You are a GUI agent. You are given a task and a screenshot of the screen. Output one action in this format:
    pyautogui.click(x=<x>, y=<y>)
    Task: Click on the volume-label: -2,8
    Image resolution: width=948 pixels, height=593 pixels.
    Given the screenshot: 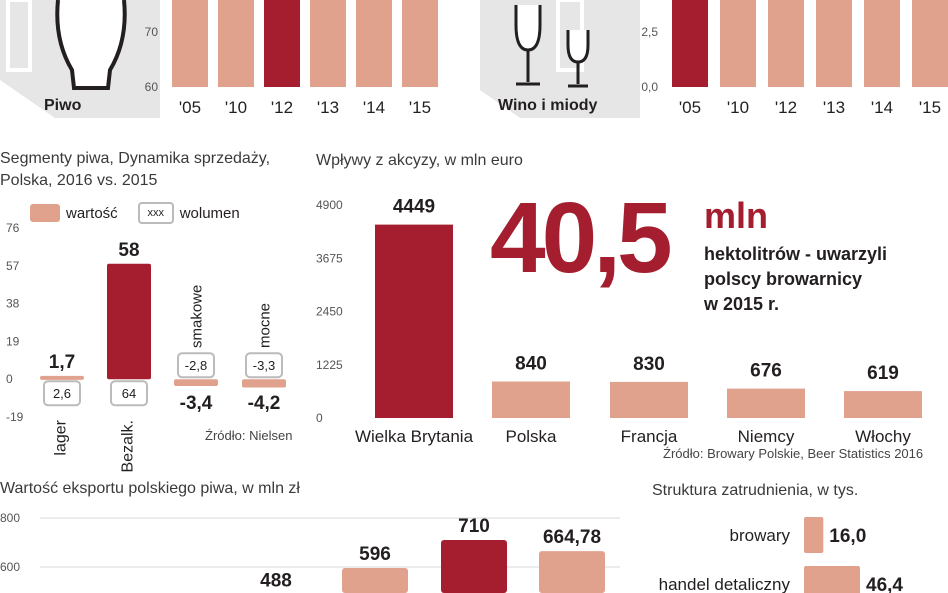 What is the action you would take?
    pyautogui.click(x=196, y=365)
    